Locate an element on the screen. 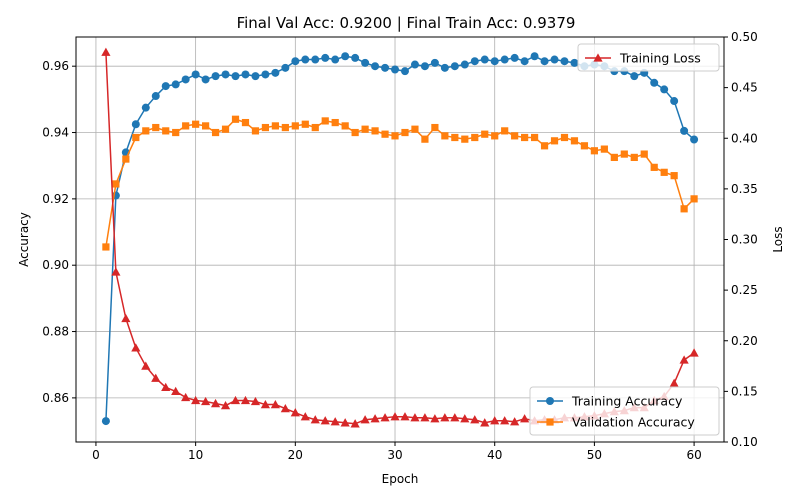 The image size is (800, 500). y-tick-label: 0.96 is located at coordinates (55, 66).